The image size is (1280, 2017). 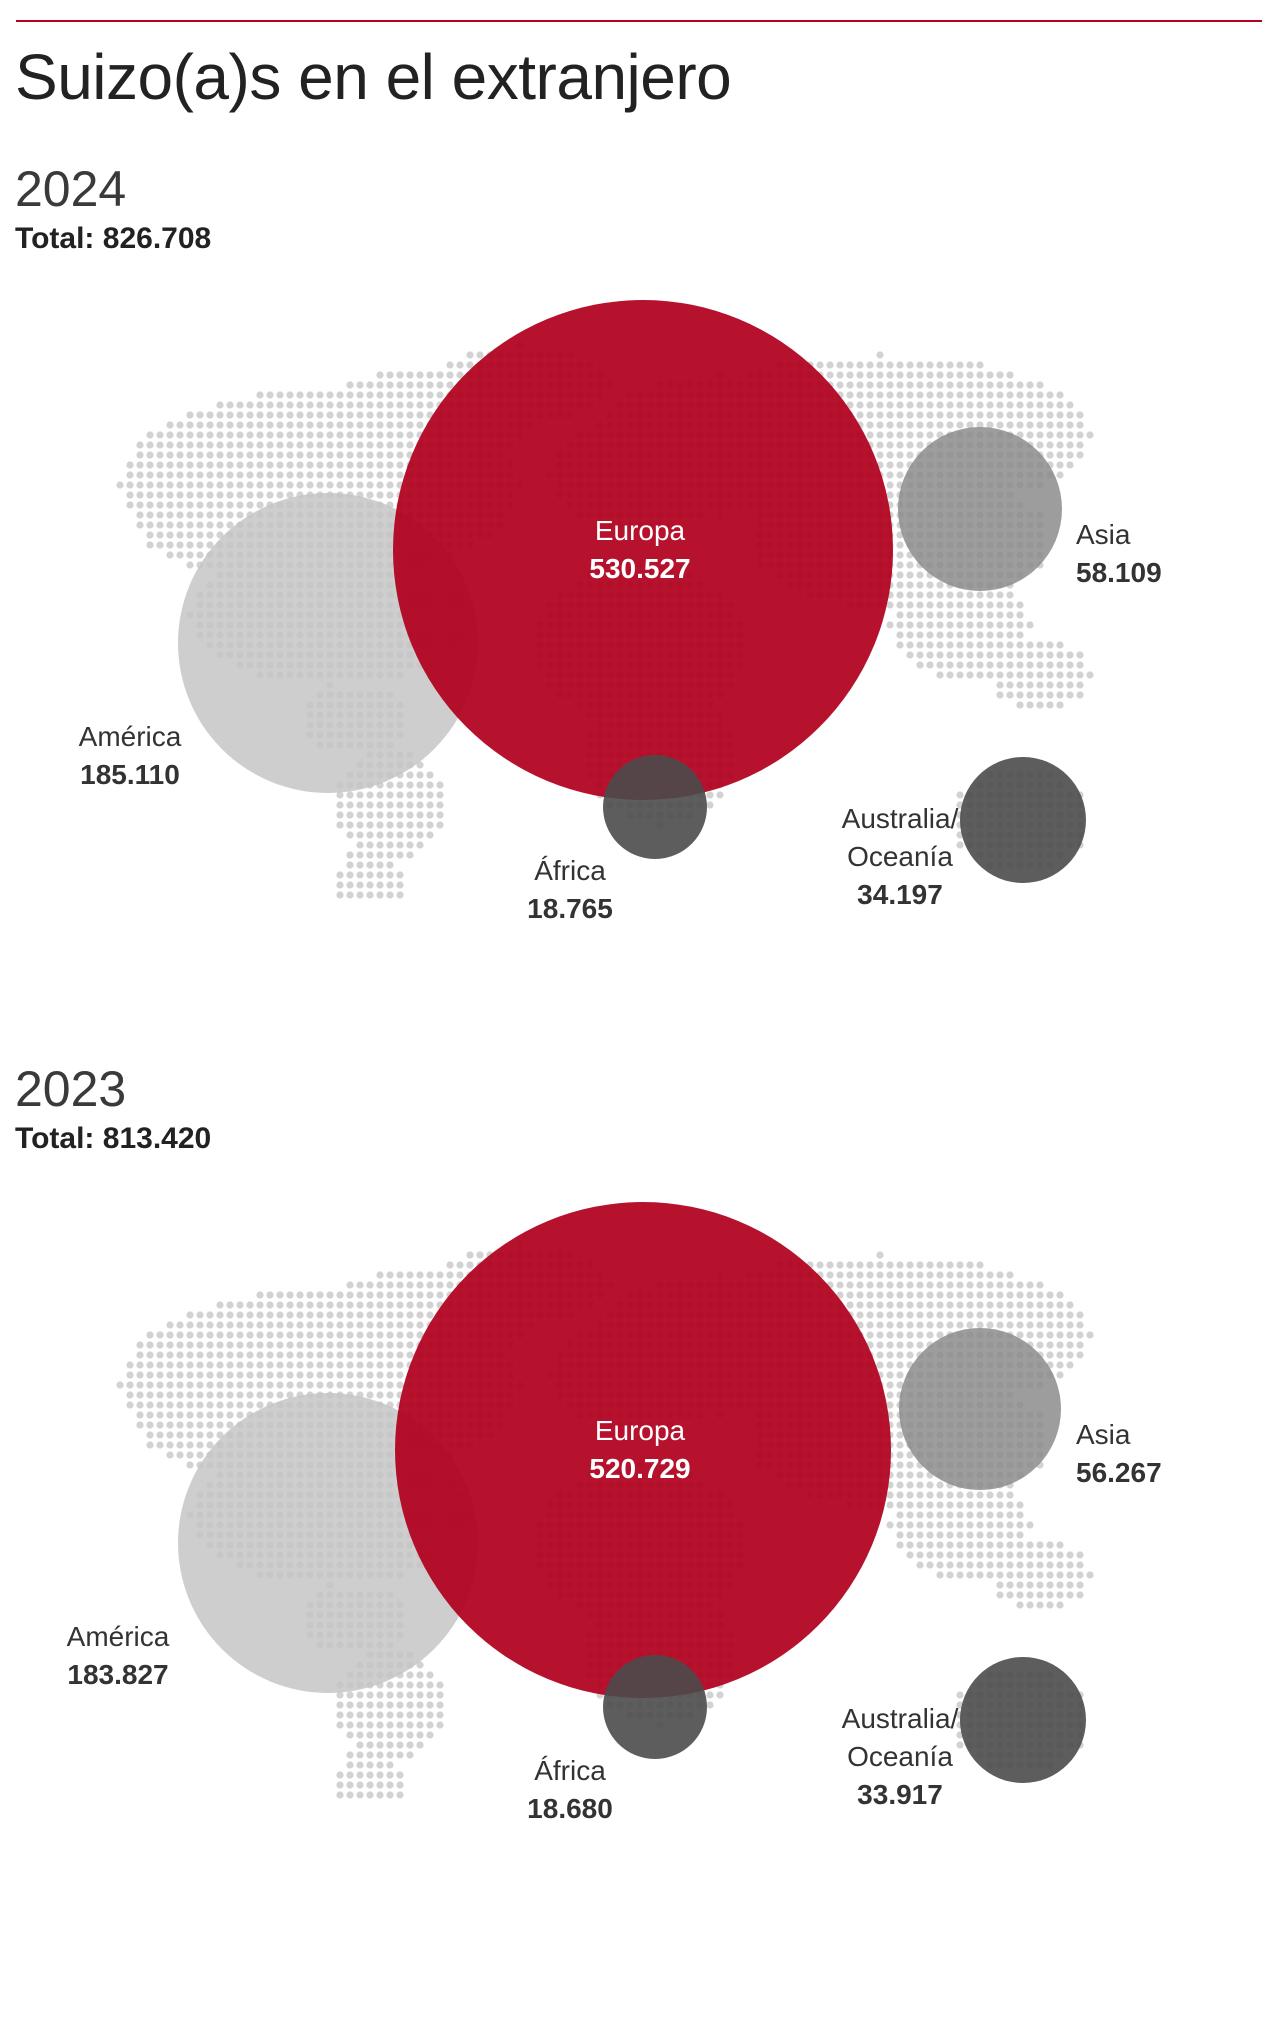 What do you see at coordinates (655, 807) in the screenshot?
I see `africa-bubble` at bounding box center [655, 807].